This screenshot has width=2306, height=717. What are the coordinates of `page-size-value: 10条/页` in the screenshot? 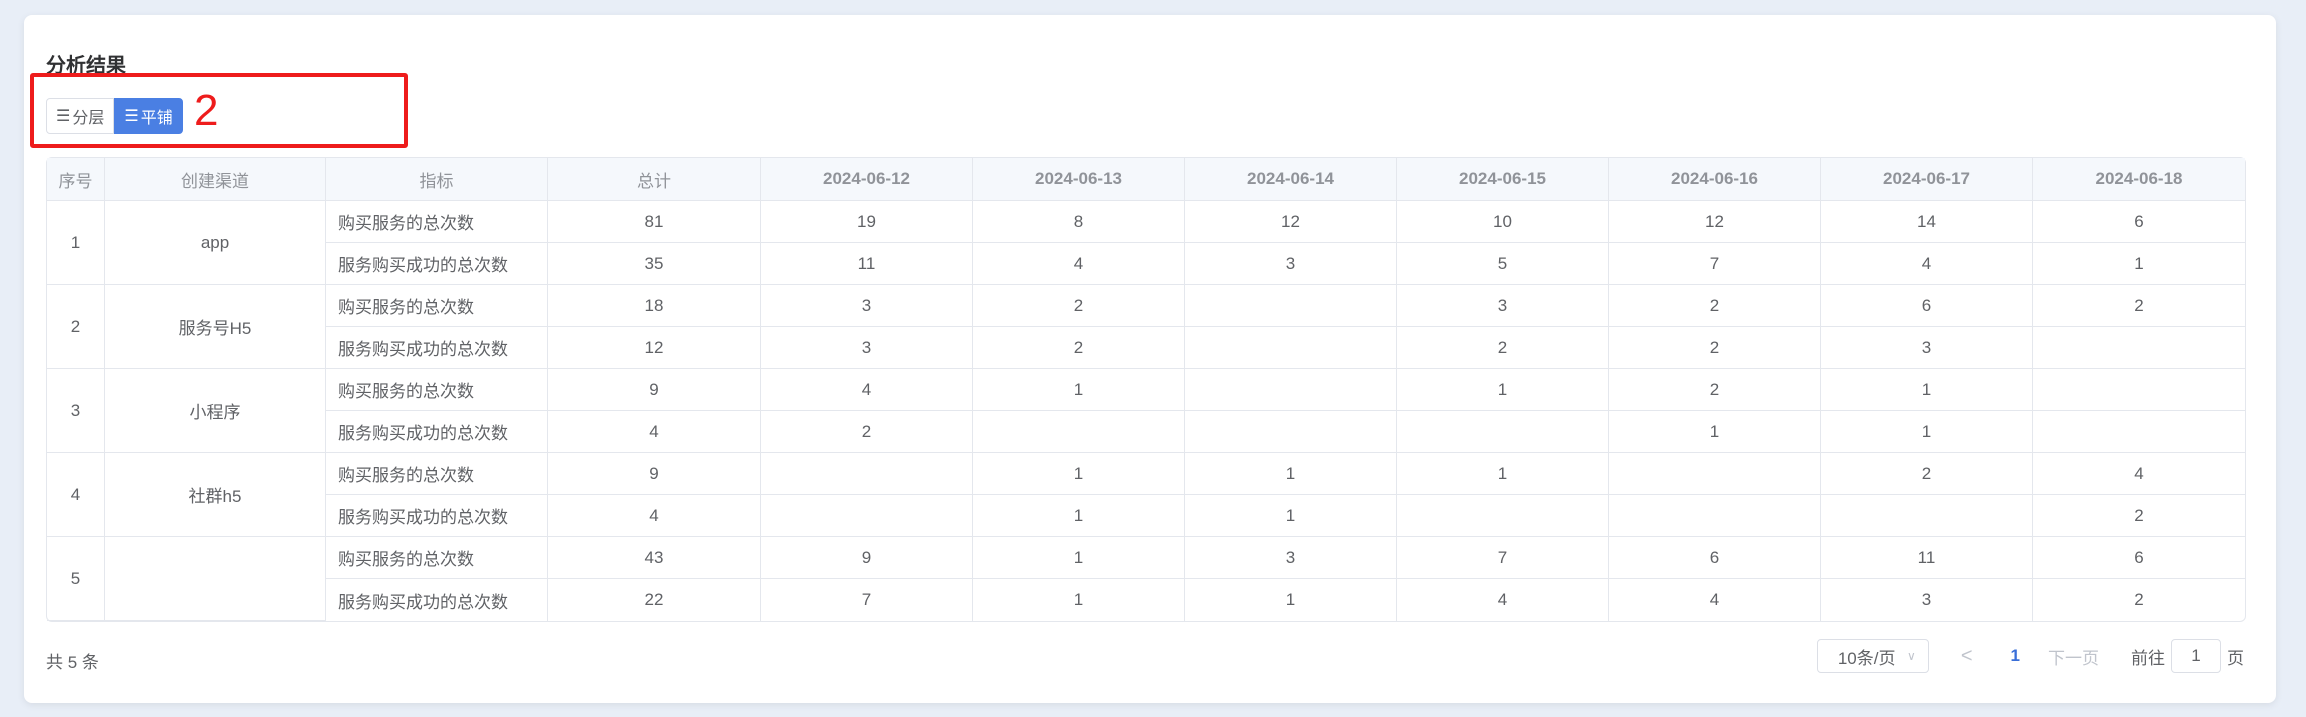 It's located at (1866, 658).